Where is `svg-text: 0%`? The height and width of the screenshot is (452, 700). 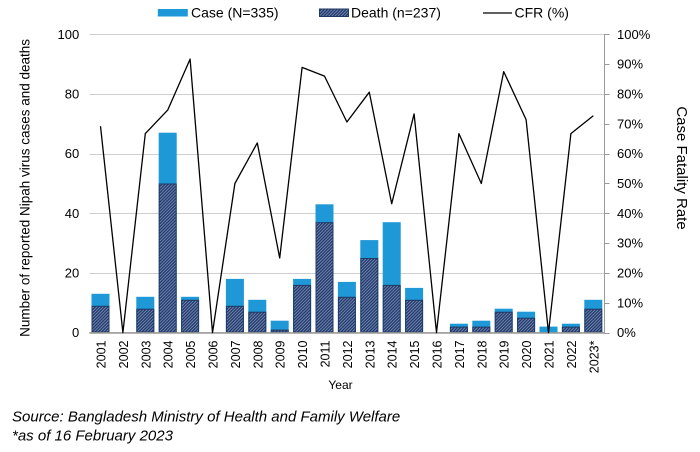 svg-text: 0% is located at coordinates (626, 332).